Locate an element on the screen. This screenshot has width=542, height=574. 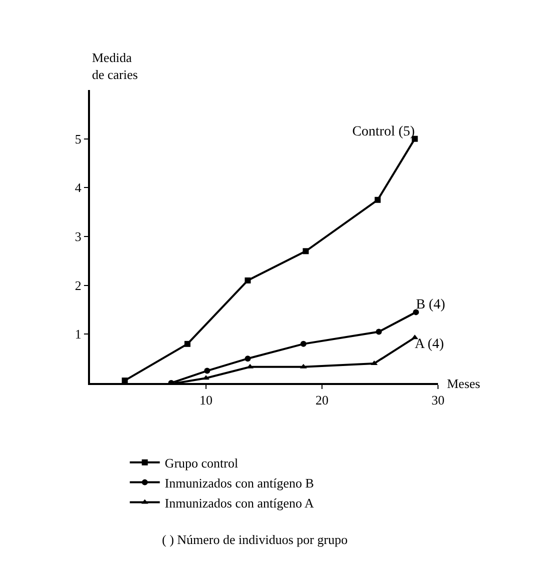
text: ( ) Número de individuos por grupo is located at coordinates (255, 539).